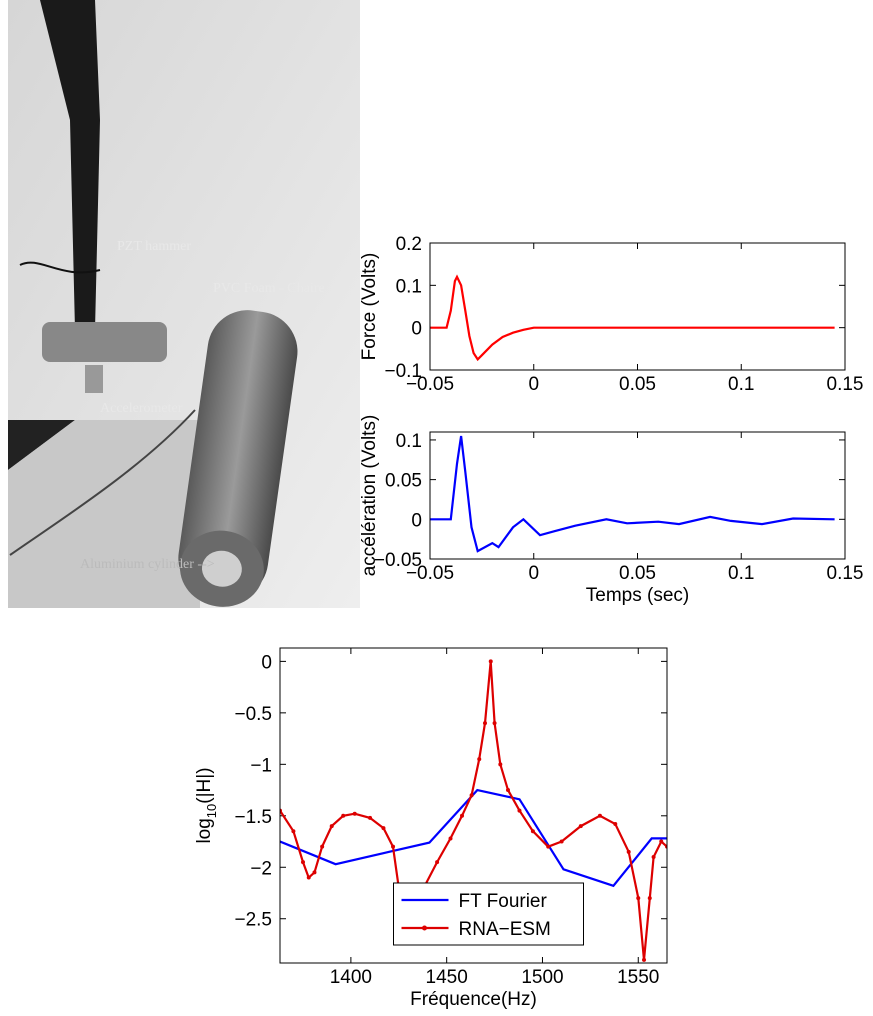 The width and height of the screenshot is (873, 1016). I want to click on photo-label: Accelerometer, so click(141, 408).